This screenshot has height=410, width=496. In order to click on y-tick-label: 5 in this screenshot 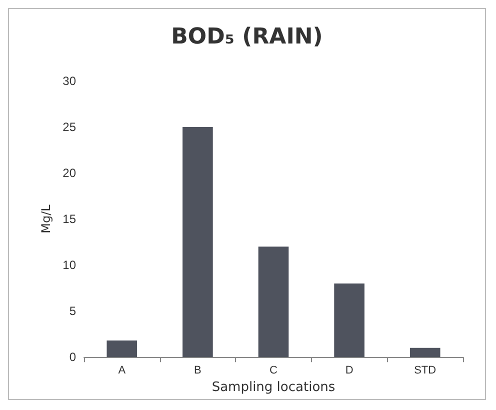, I will do `click(72, 311)`.